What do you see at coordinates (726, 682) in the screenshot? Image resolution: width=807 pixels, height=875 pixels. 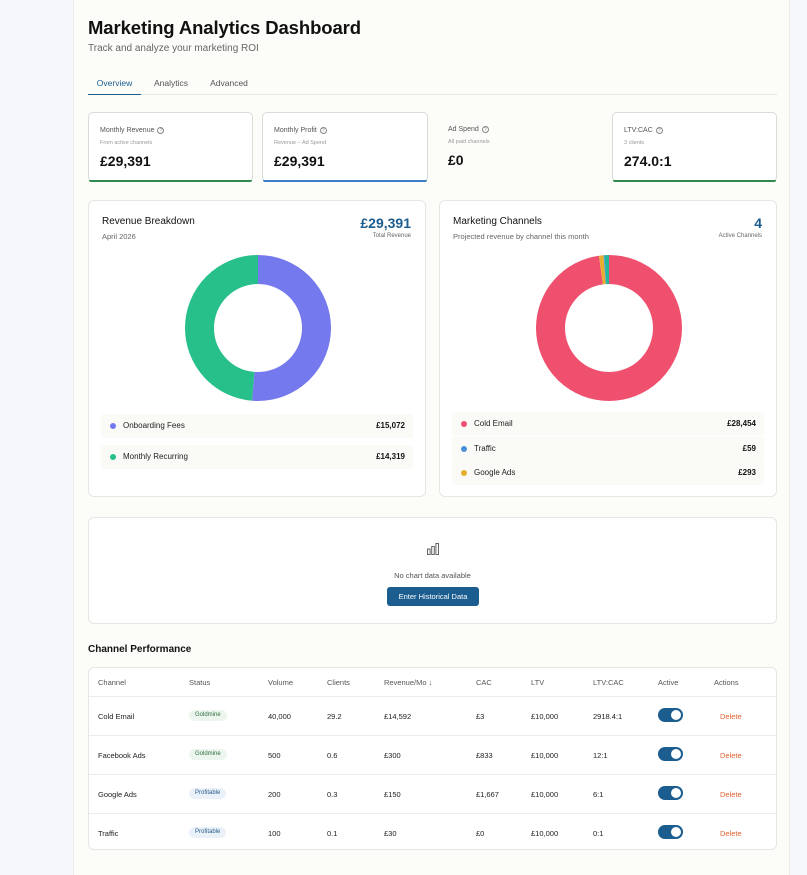 I see `column-header: Actions` at bounding box center [726, 682].